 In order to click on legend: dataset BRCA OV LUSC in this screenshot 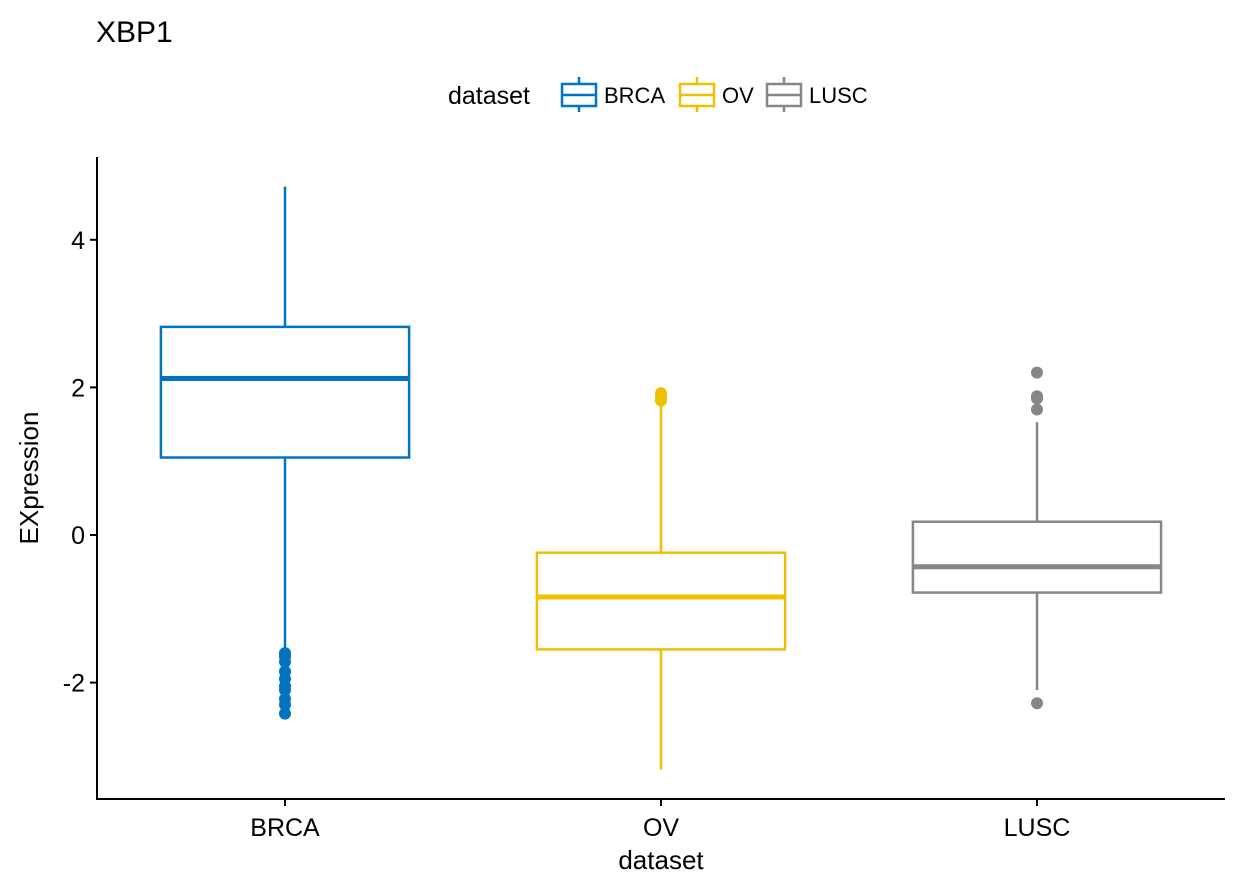, I will do `click(658, 94)`.